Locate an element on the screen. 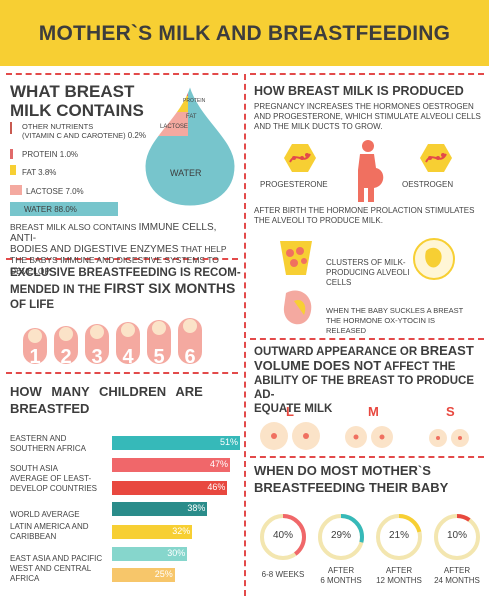 The height and width of the screenshot is (600, 489). ring-caption: AFTER 24 MONTHS is located at coordinates (455, 576).